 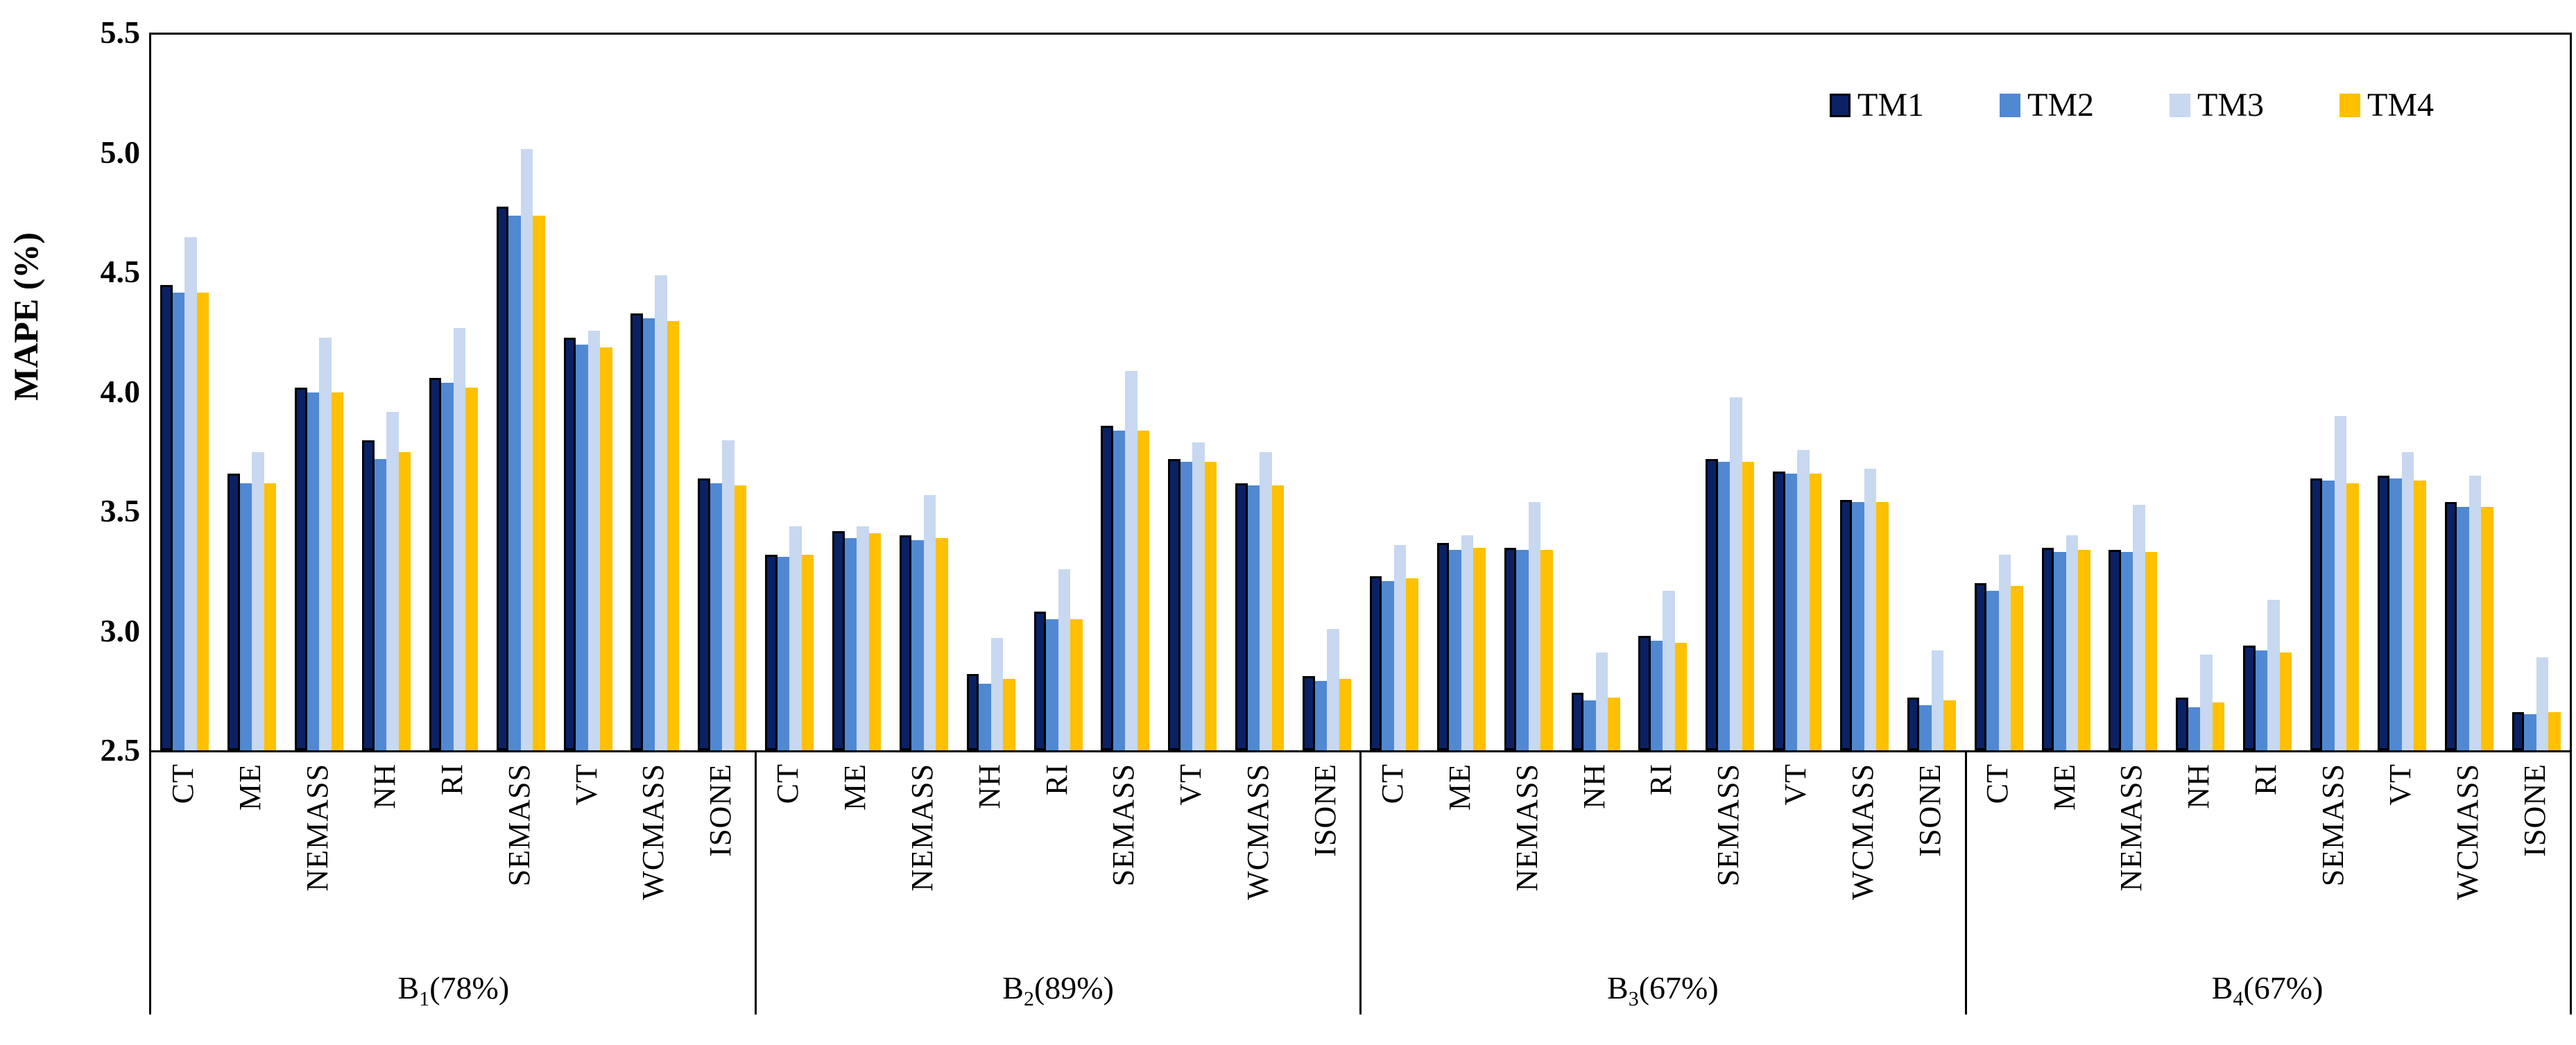 What do you see at coordinates (2060, 651) in the screenshot?
I see `bar-tm2-me` at bounding box center [2060, 651].